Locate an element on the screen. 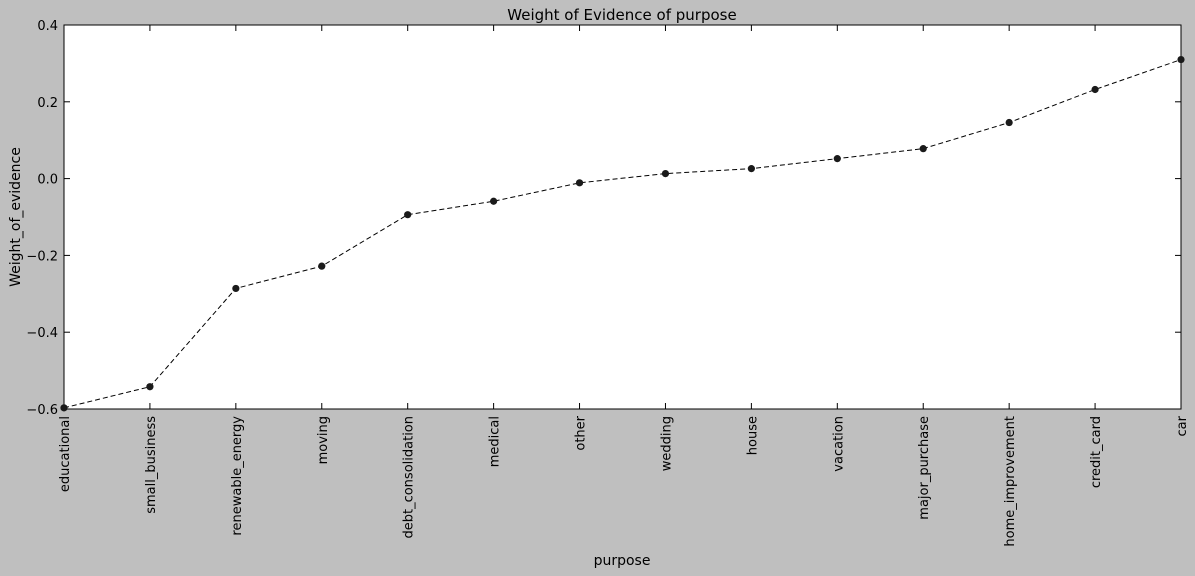 Image resolution: width=1195 pixels, height=576 pixels. y-tick-label: 0.4 is located at coordinates (47, 26).